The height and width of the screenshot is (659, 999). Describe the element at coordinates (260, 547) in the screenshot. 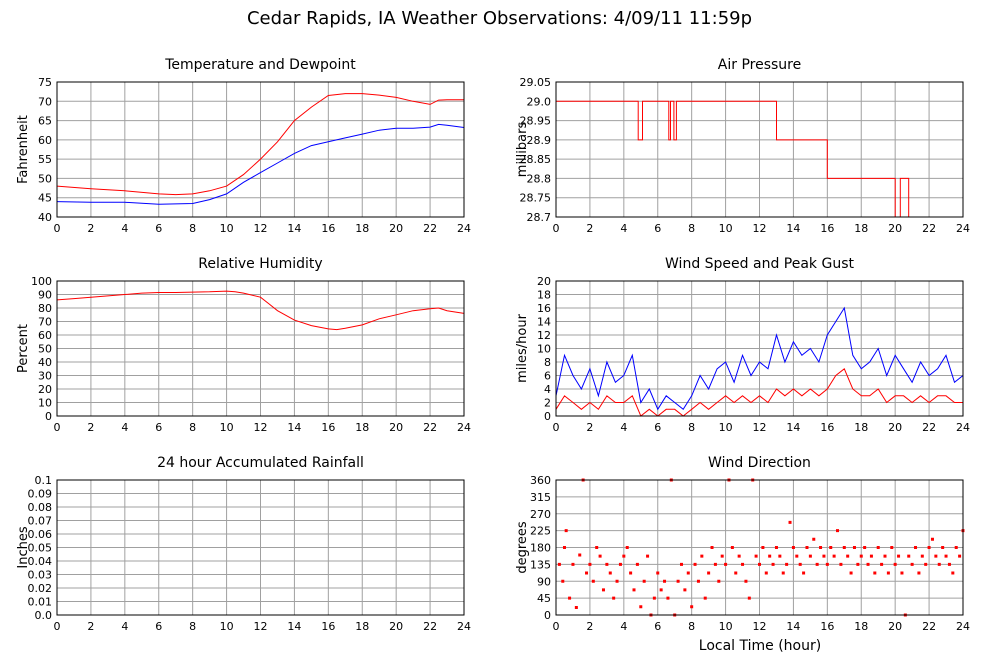

I see `rain-frame` at that location.